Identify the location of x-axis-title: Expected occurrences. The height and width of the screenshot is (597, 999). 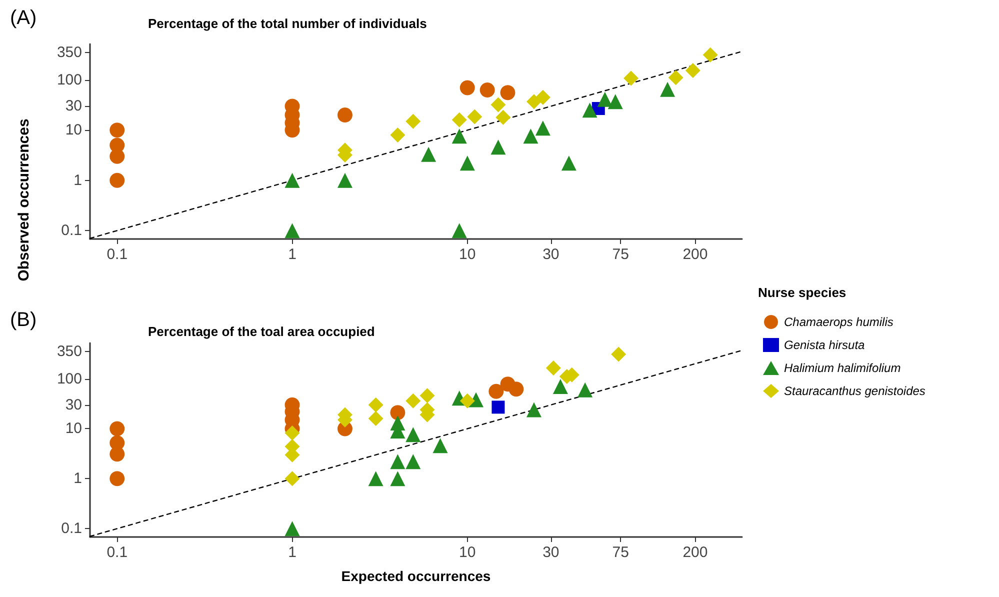
(416, 576).